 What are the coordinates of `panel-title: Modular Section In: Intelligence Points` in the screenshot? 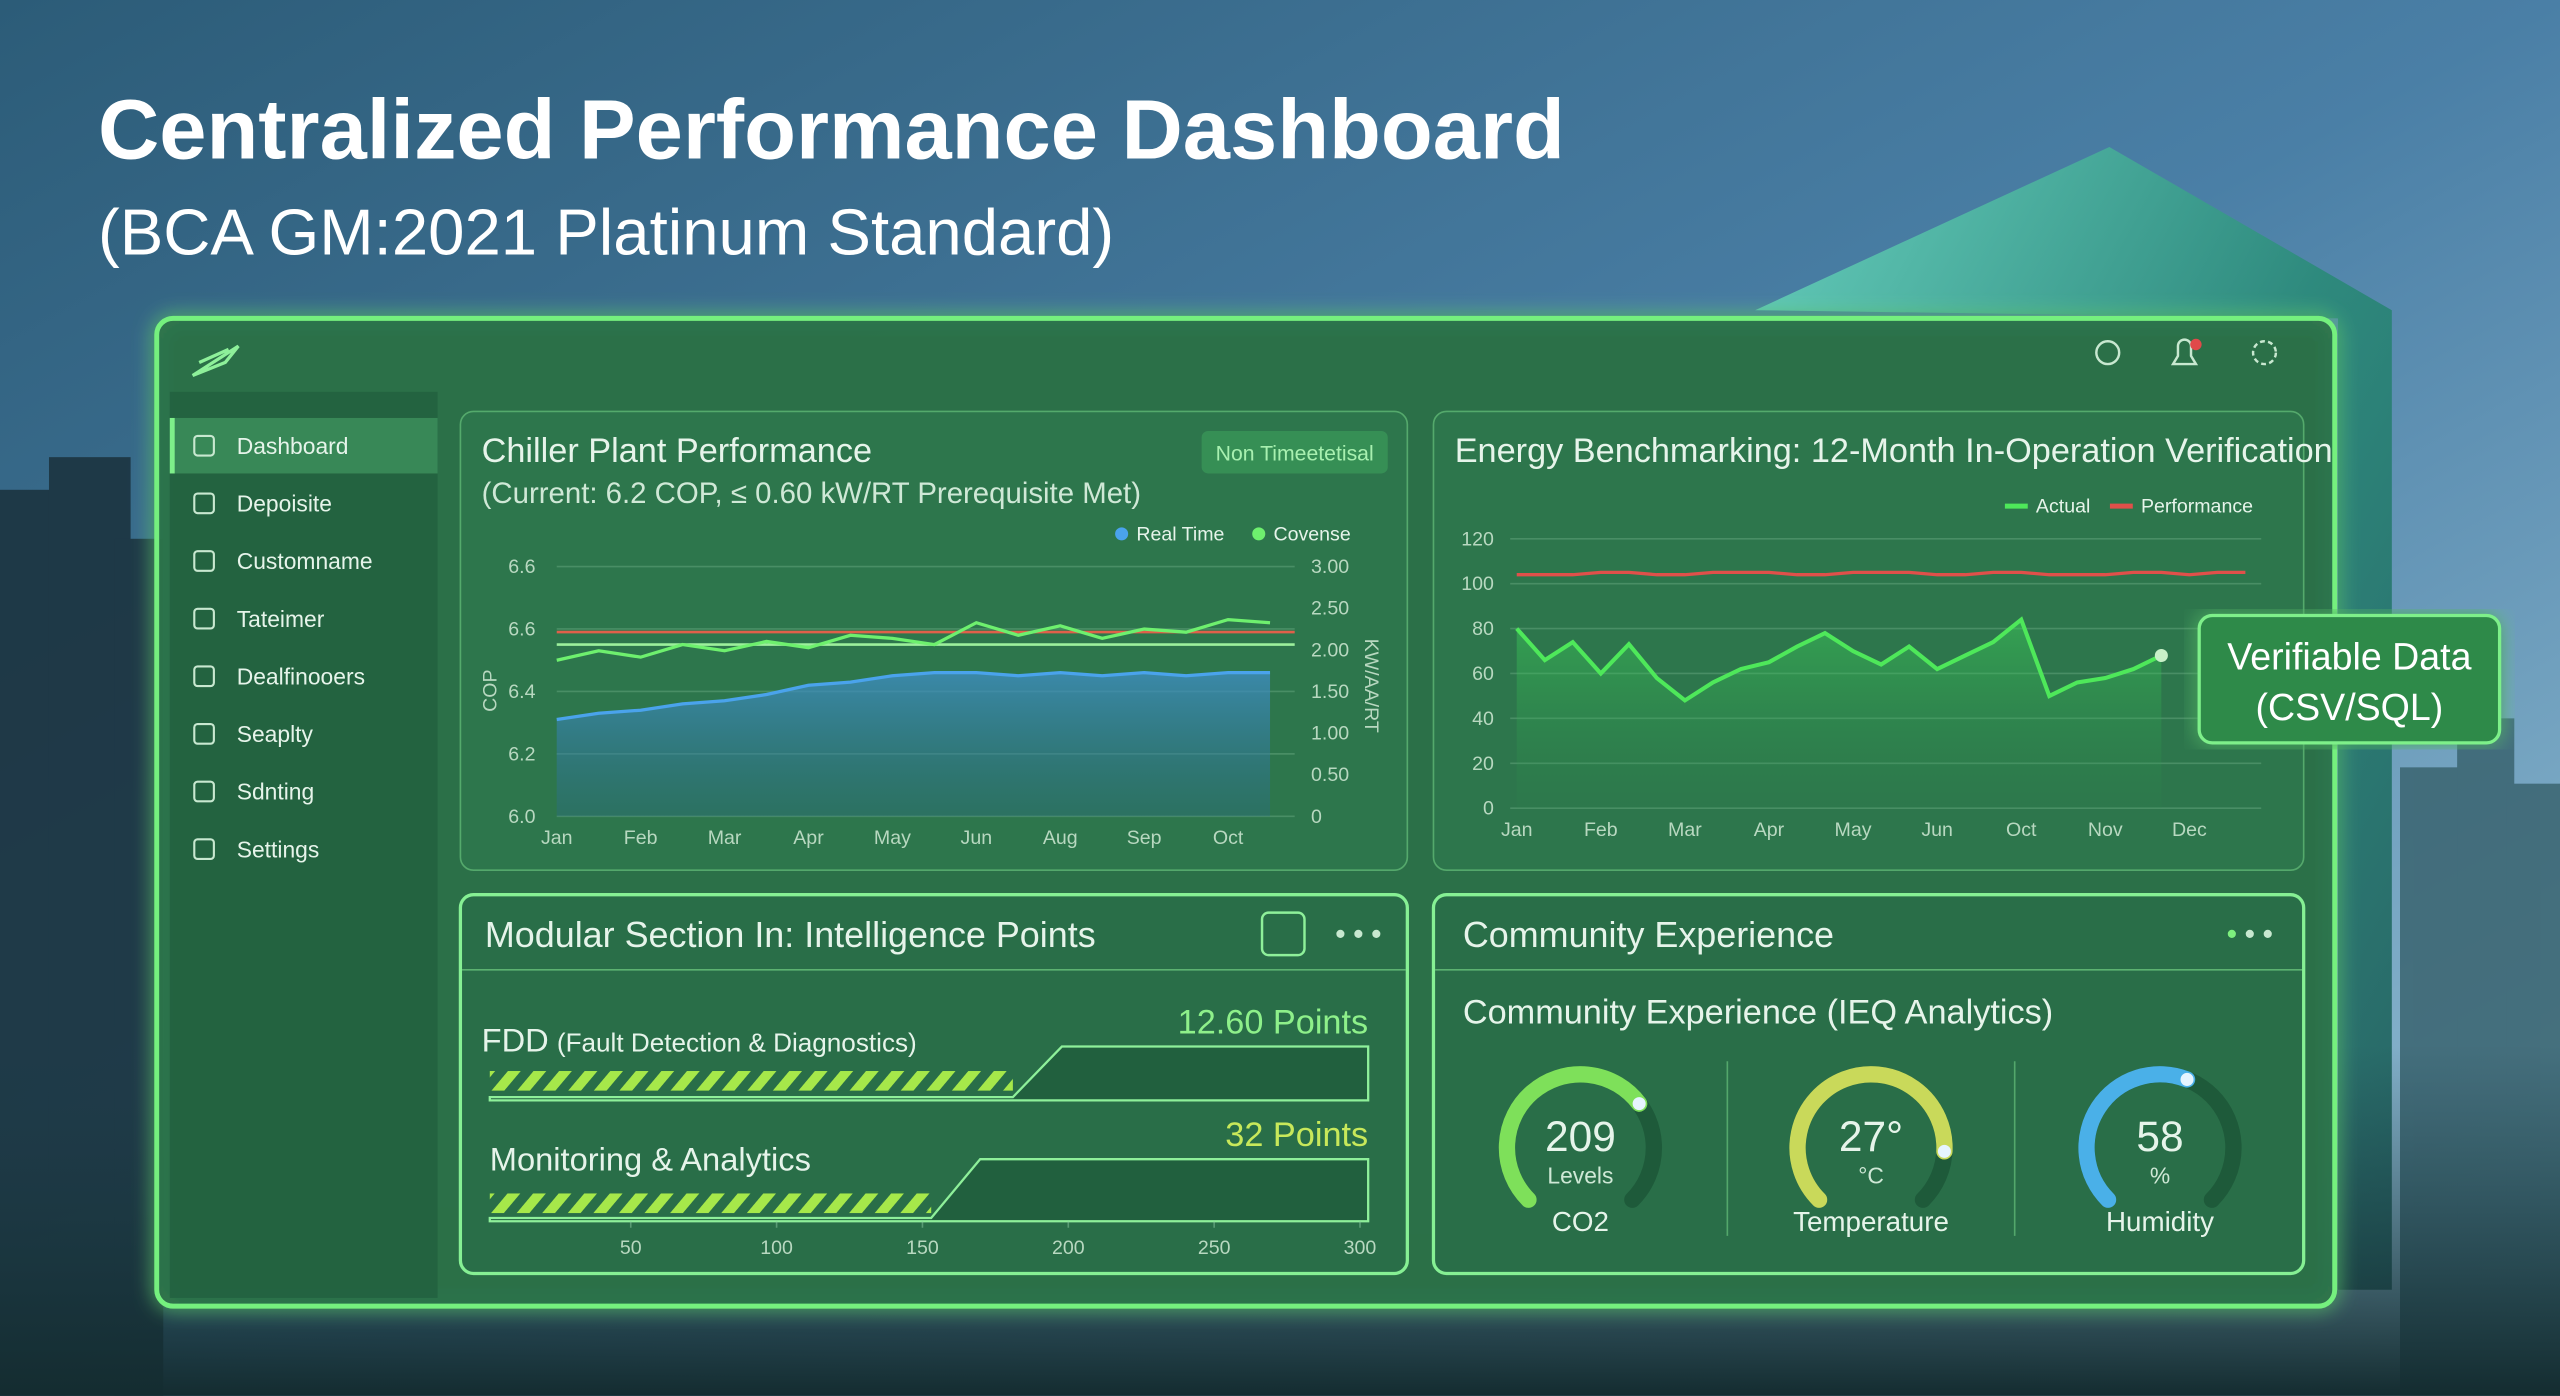 It's located at (790, 934).